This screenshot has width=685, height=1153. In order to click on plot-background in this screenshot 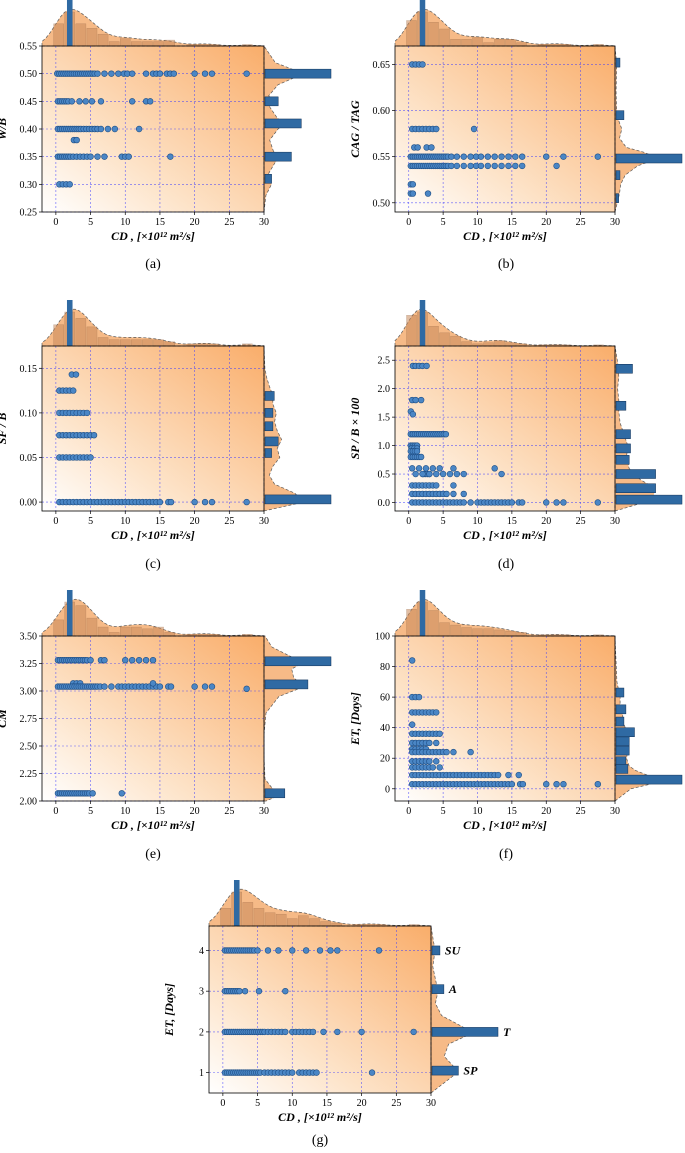, I will do `click(320, 1009)`.